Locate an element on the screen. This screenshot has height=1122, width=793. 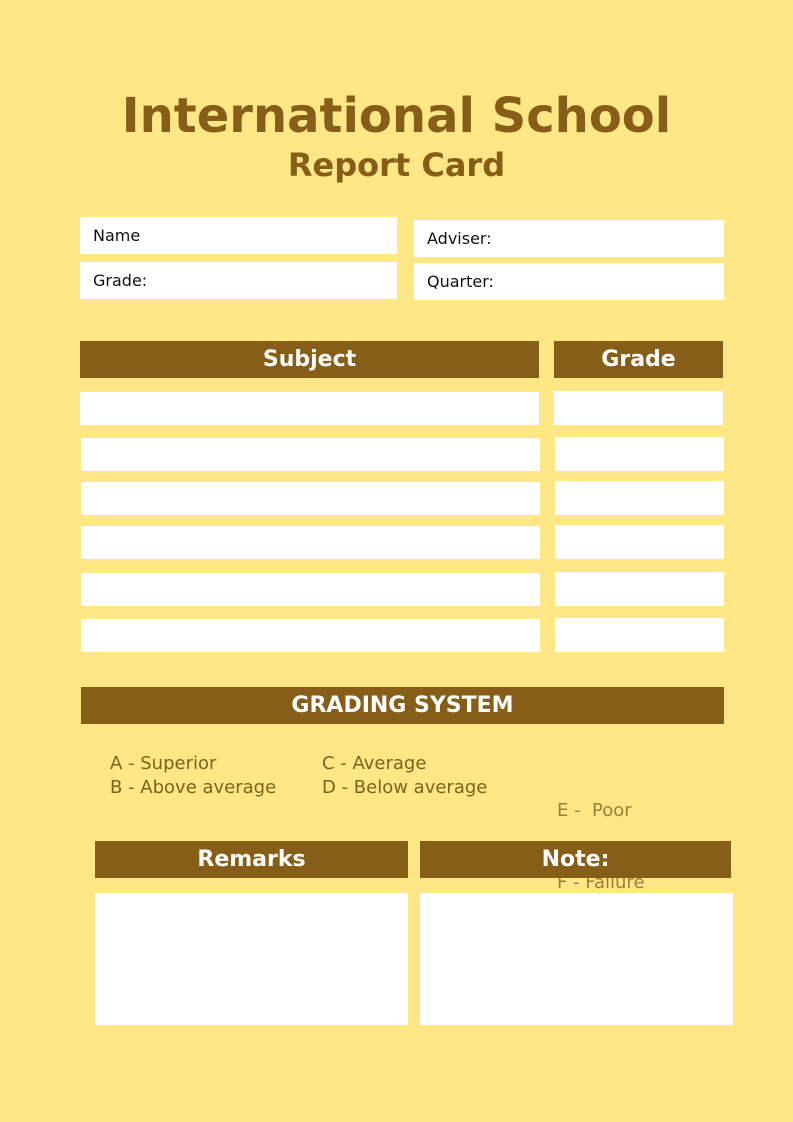
grading-item: C - Average is located at coordinates (374, 763).